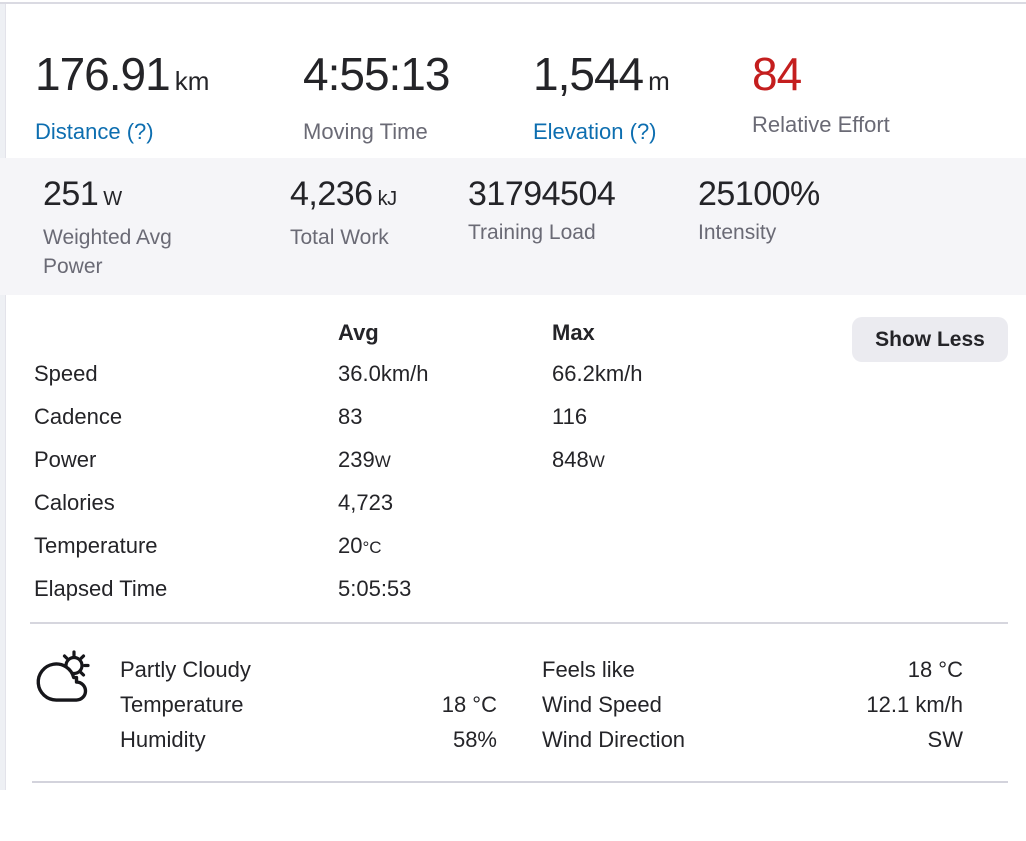 This screenshot has width=1026, height=841. What do you see at coordinates (71, 194) in the screenshot?
I see `weighted-avg-power-number: 251` at bounding box center [71, 194].